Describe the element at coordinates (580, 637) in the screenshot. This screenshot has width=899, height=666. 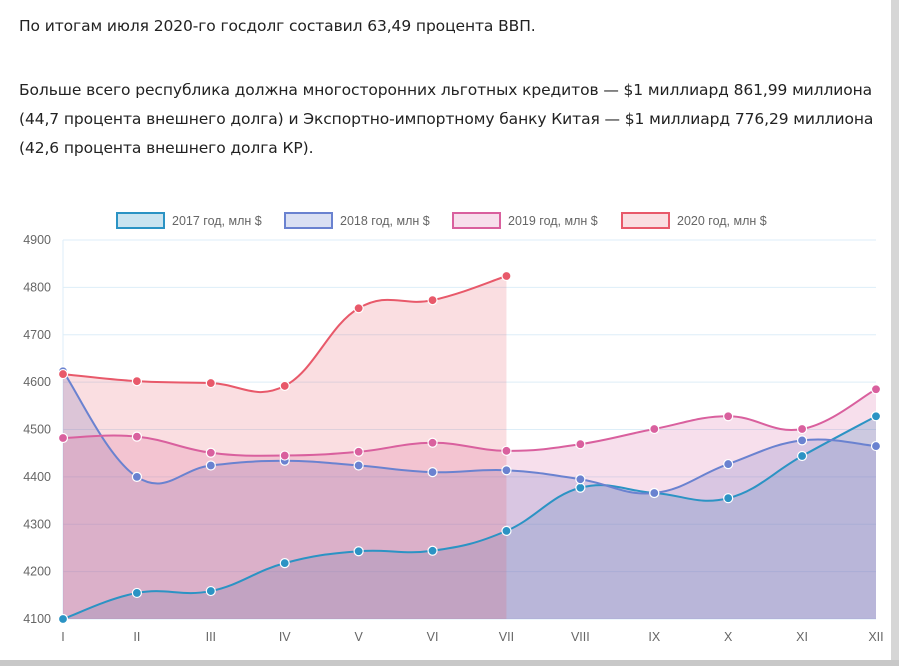
I see `x-tick-label: VIII` at that location.